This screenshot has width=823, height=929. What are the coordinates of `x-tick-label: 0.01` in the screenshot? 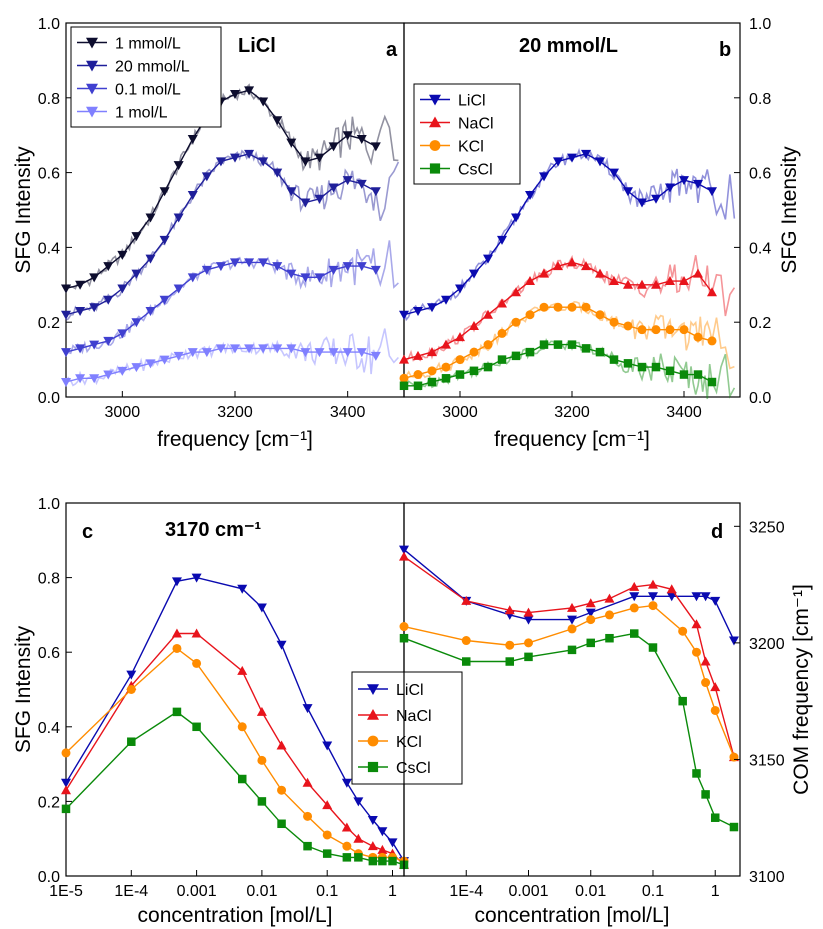 It's located at (261, 891).